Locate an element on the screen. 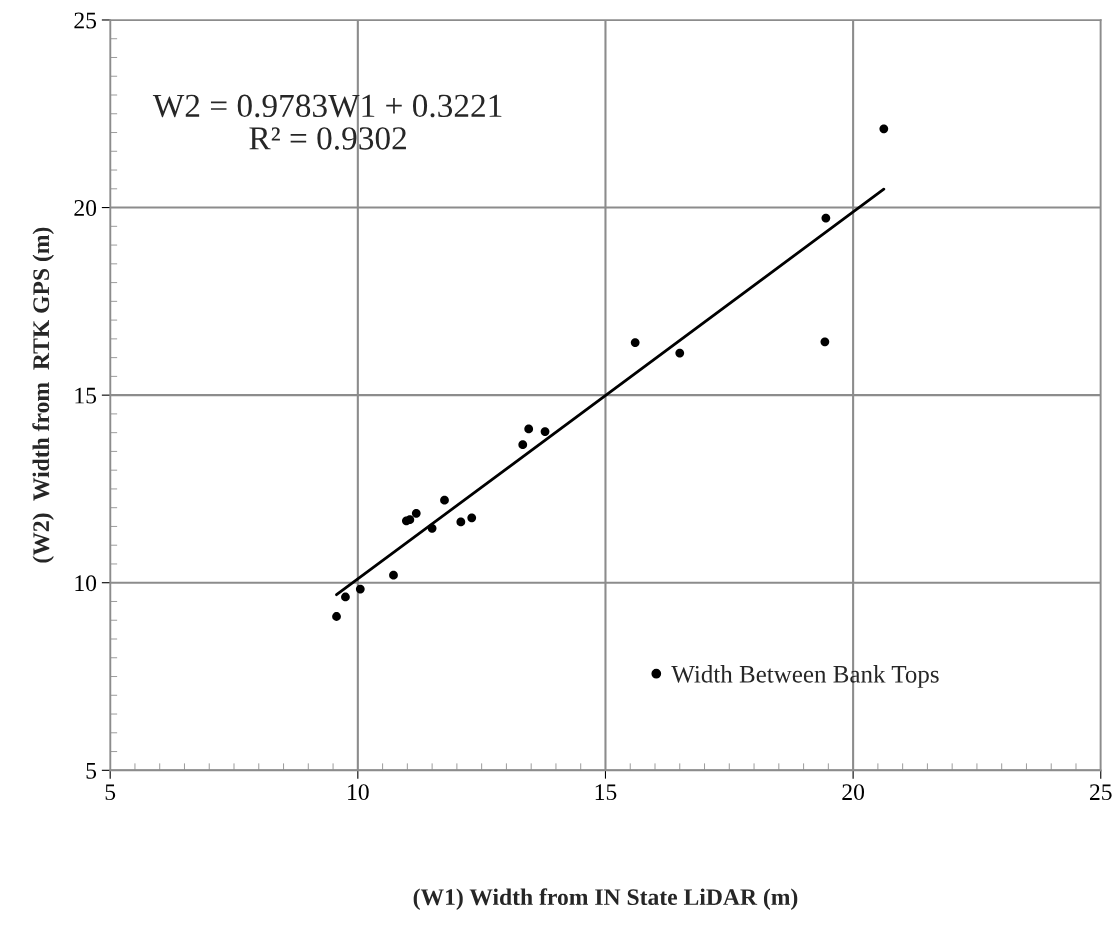 This screenshot has height=951, width=1113. y-tick-label: 20 is located at coordinates (85, 208).